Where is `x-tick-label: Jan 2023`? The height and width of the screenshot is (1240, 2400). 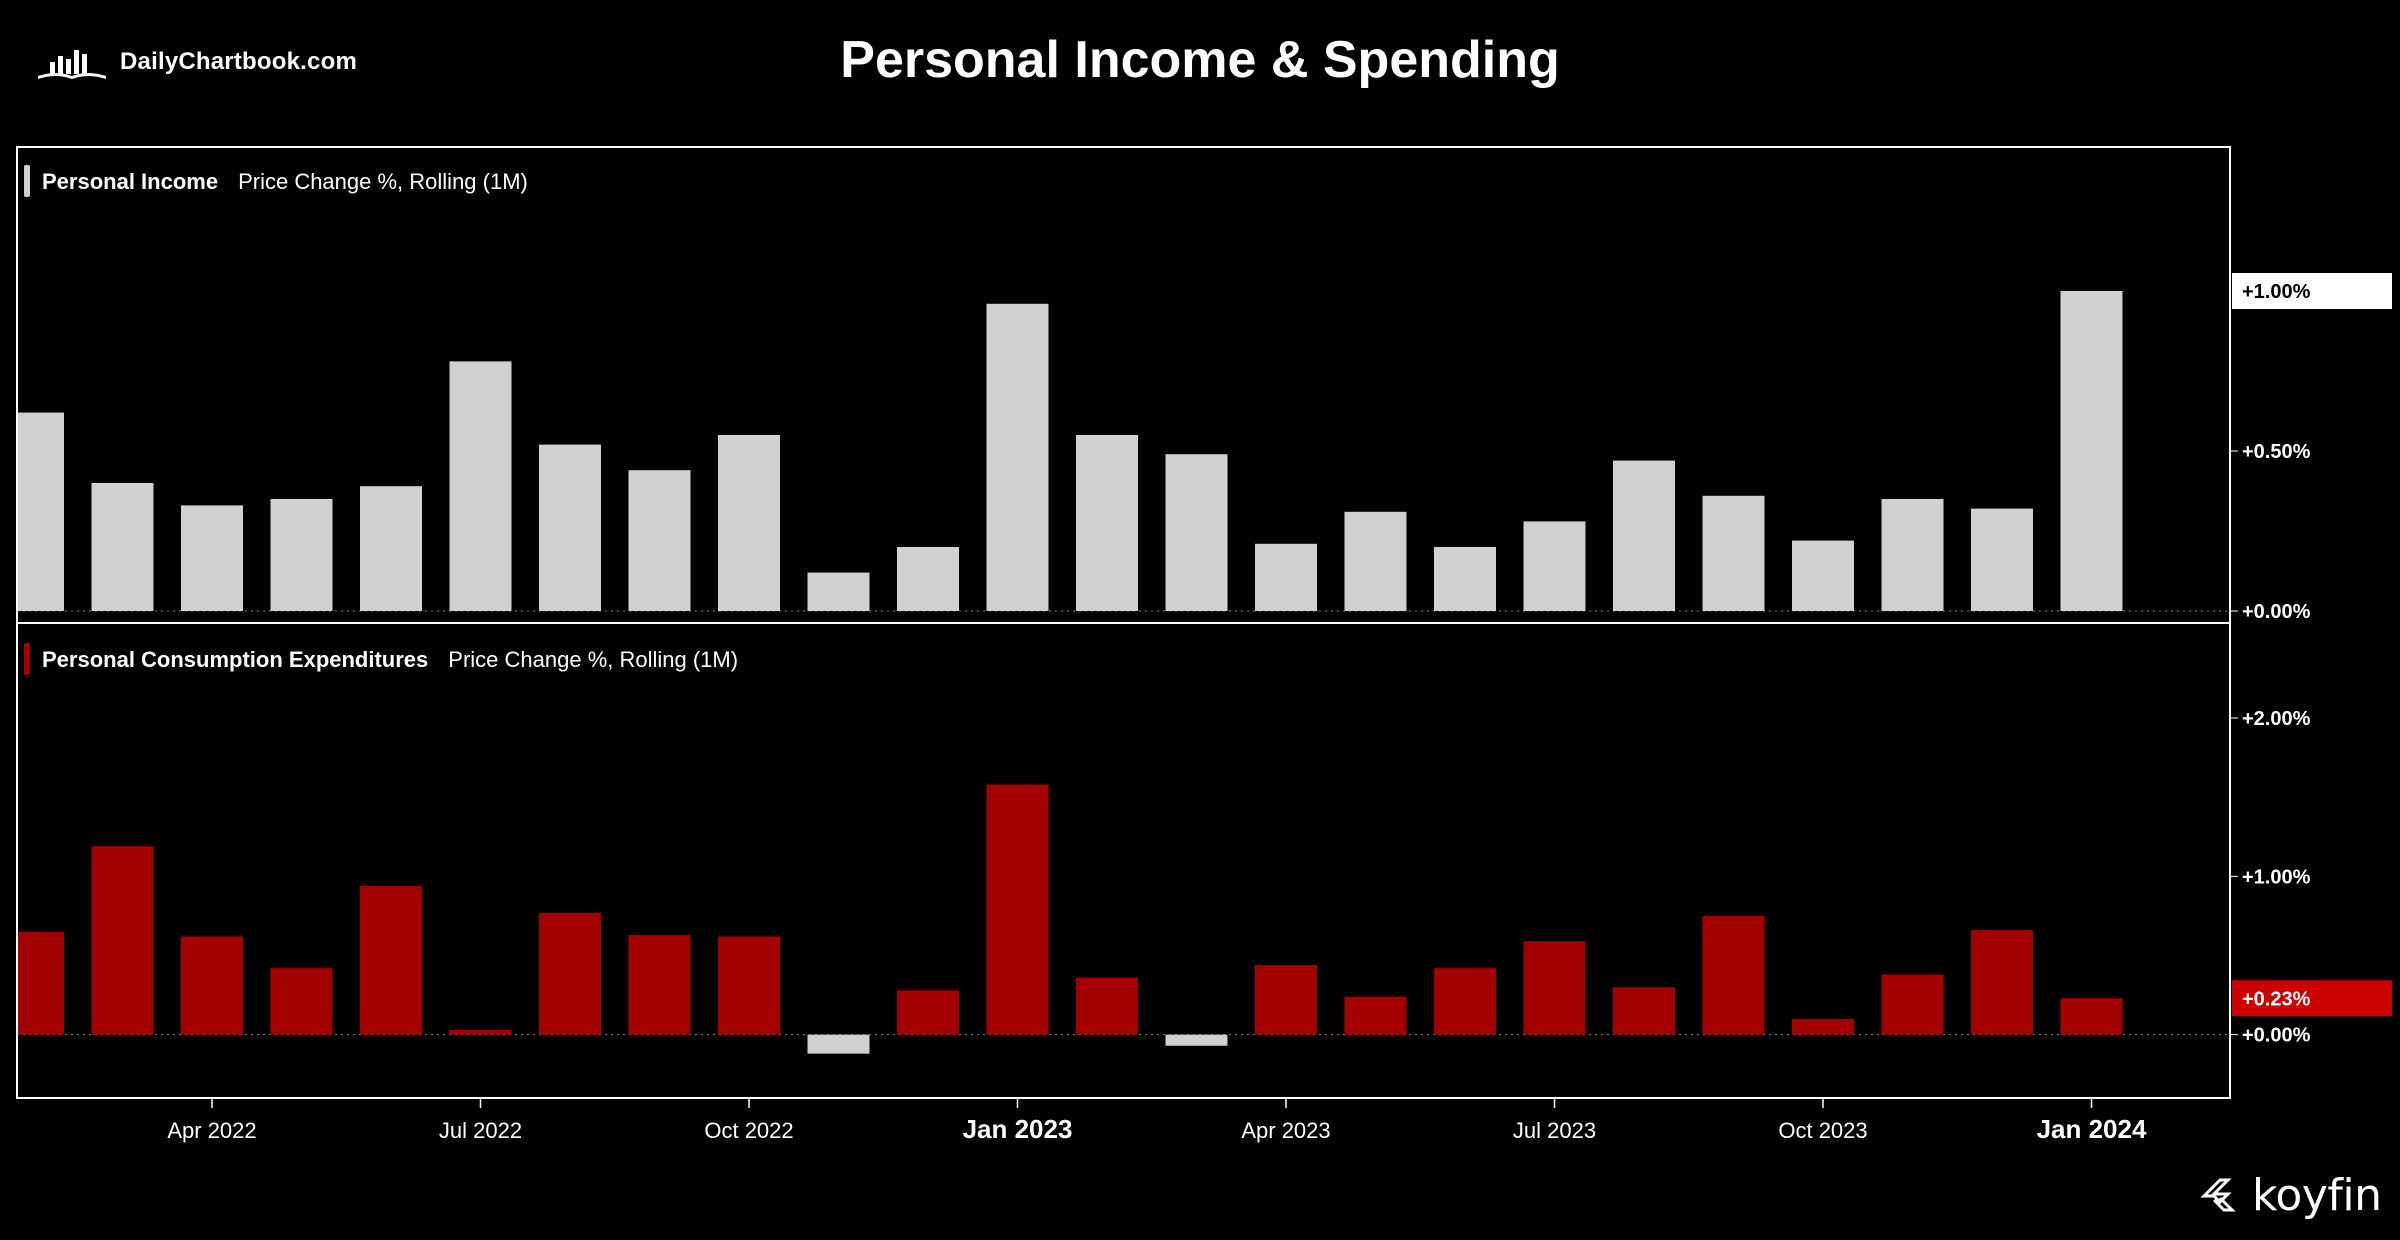
x-tick-label: Jan 2023 is located at coordinates (1018, 1129).